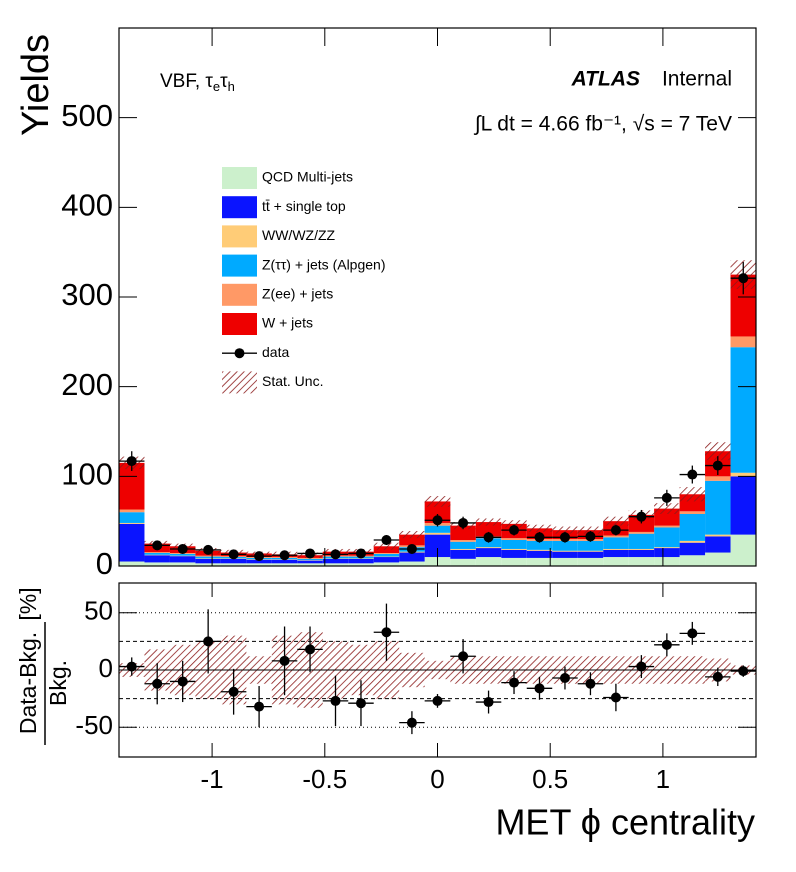  What do you see at coordinates (323, 264) in the screenshot?
I see `legend-label: Z(ττ) + jets (Alpgen)` at bounding box center [323, 264].